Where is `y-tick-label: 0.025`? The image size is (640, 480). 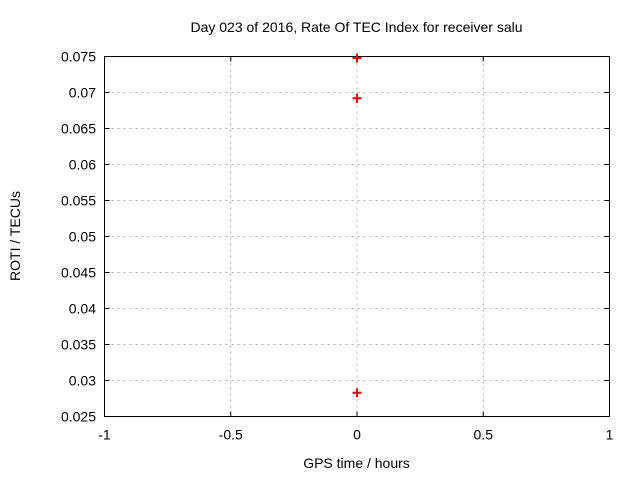
y-tick-label: 0.025 is located at coordinates (78, 416).